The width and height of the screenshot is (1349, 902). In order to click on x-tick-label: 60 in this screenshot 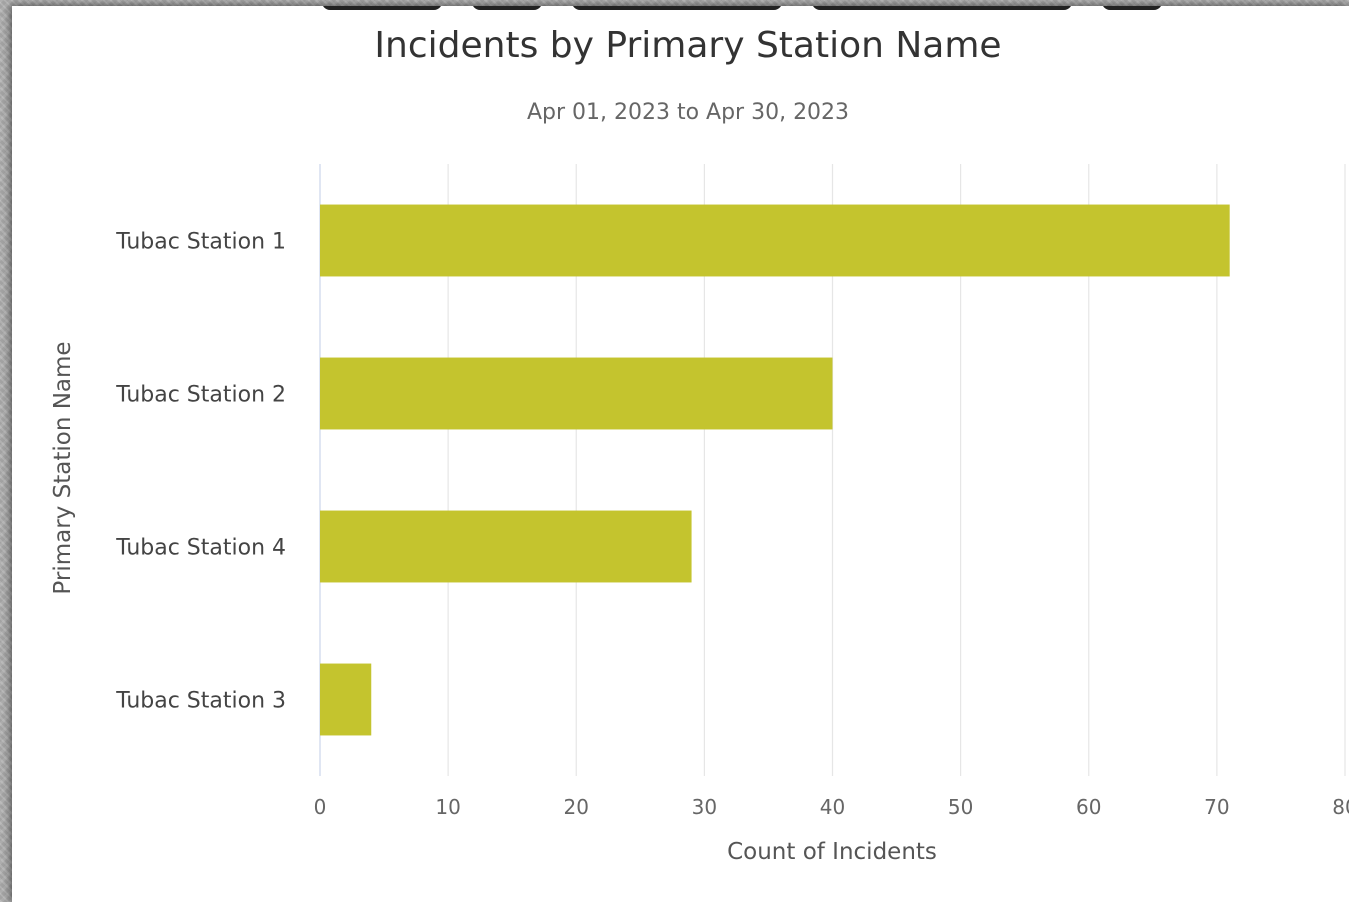, I will do `click(1088, 807)`.